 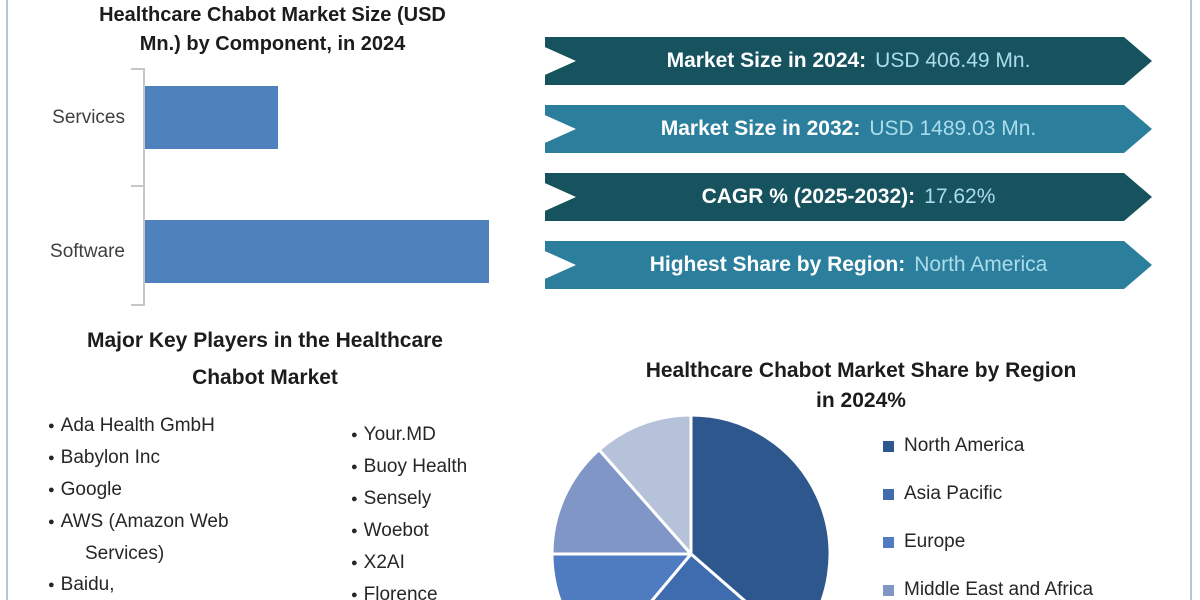 What do you see at coordinates (1191, 300) in the screenshot?
I see `frame-border-right` at bounding box center [1191, 300].